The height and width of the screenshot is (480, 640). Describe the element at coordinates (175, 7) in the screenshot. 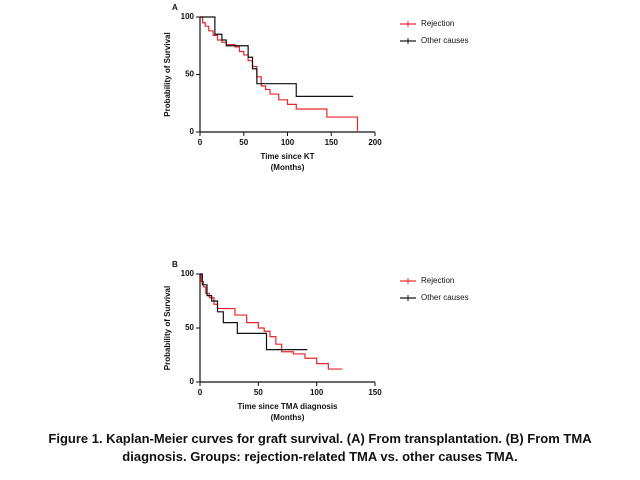

I see `panel-label: A` at that location.